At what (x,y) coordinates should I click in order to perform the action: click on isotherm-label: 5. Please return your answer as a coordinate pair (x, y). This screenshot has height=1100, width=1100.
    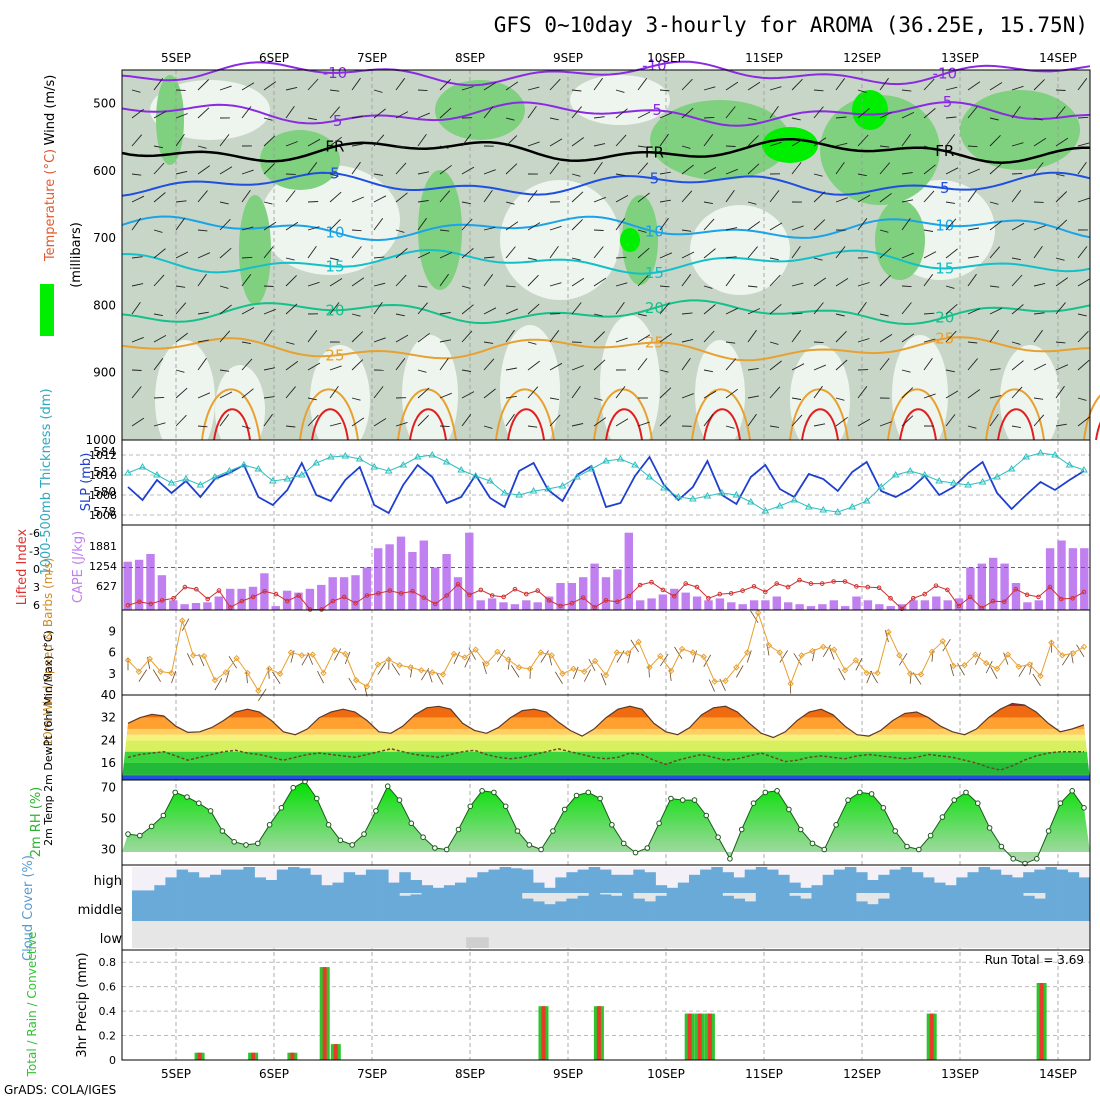
    Looking at the image, I should click on (655, 179).